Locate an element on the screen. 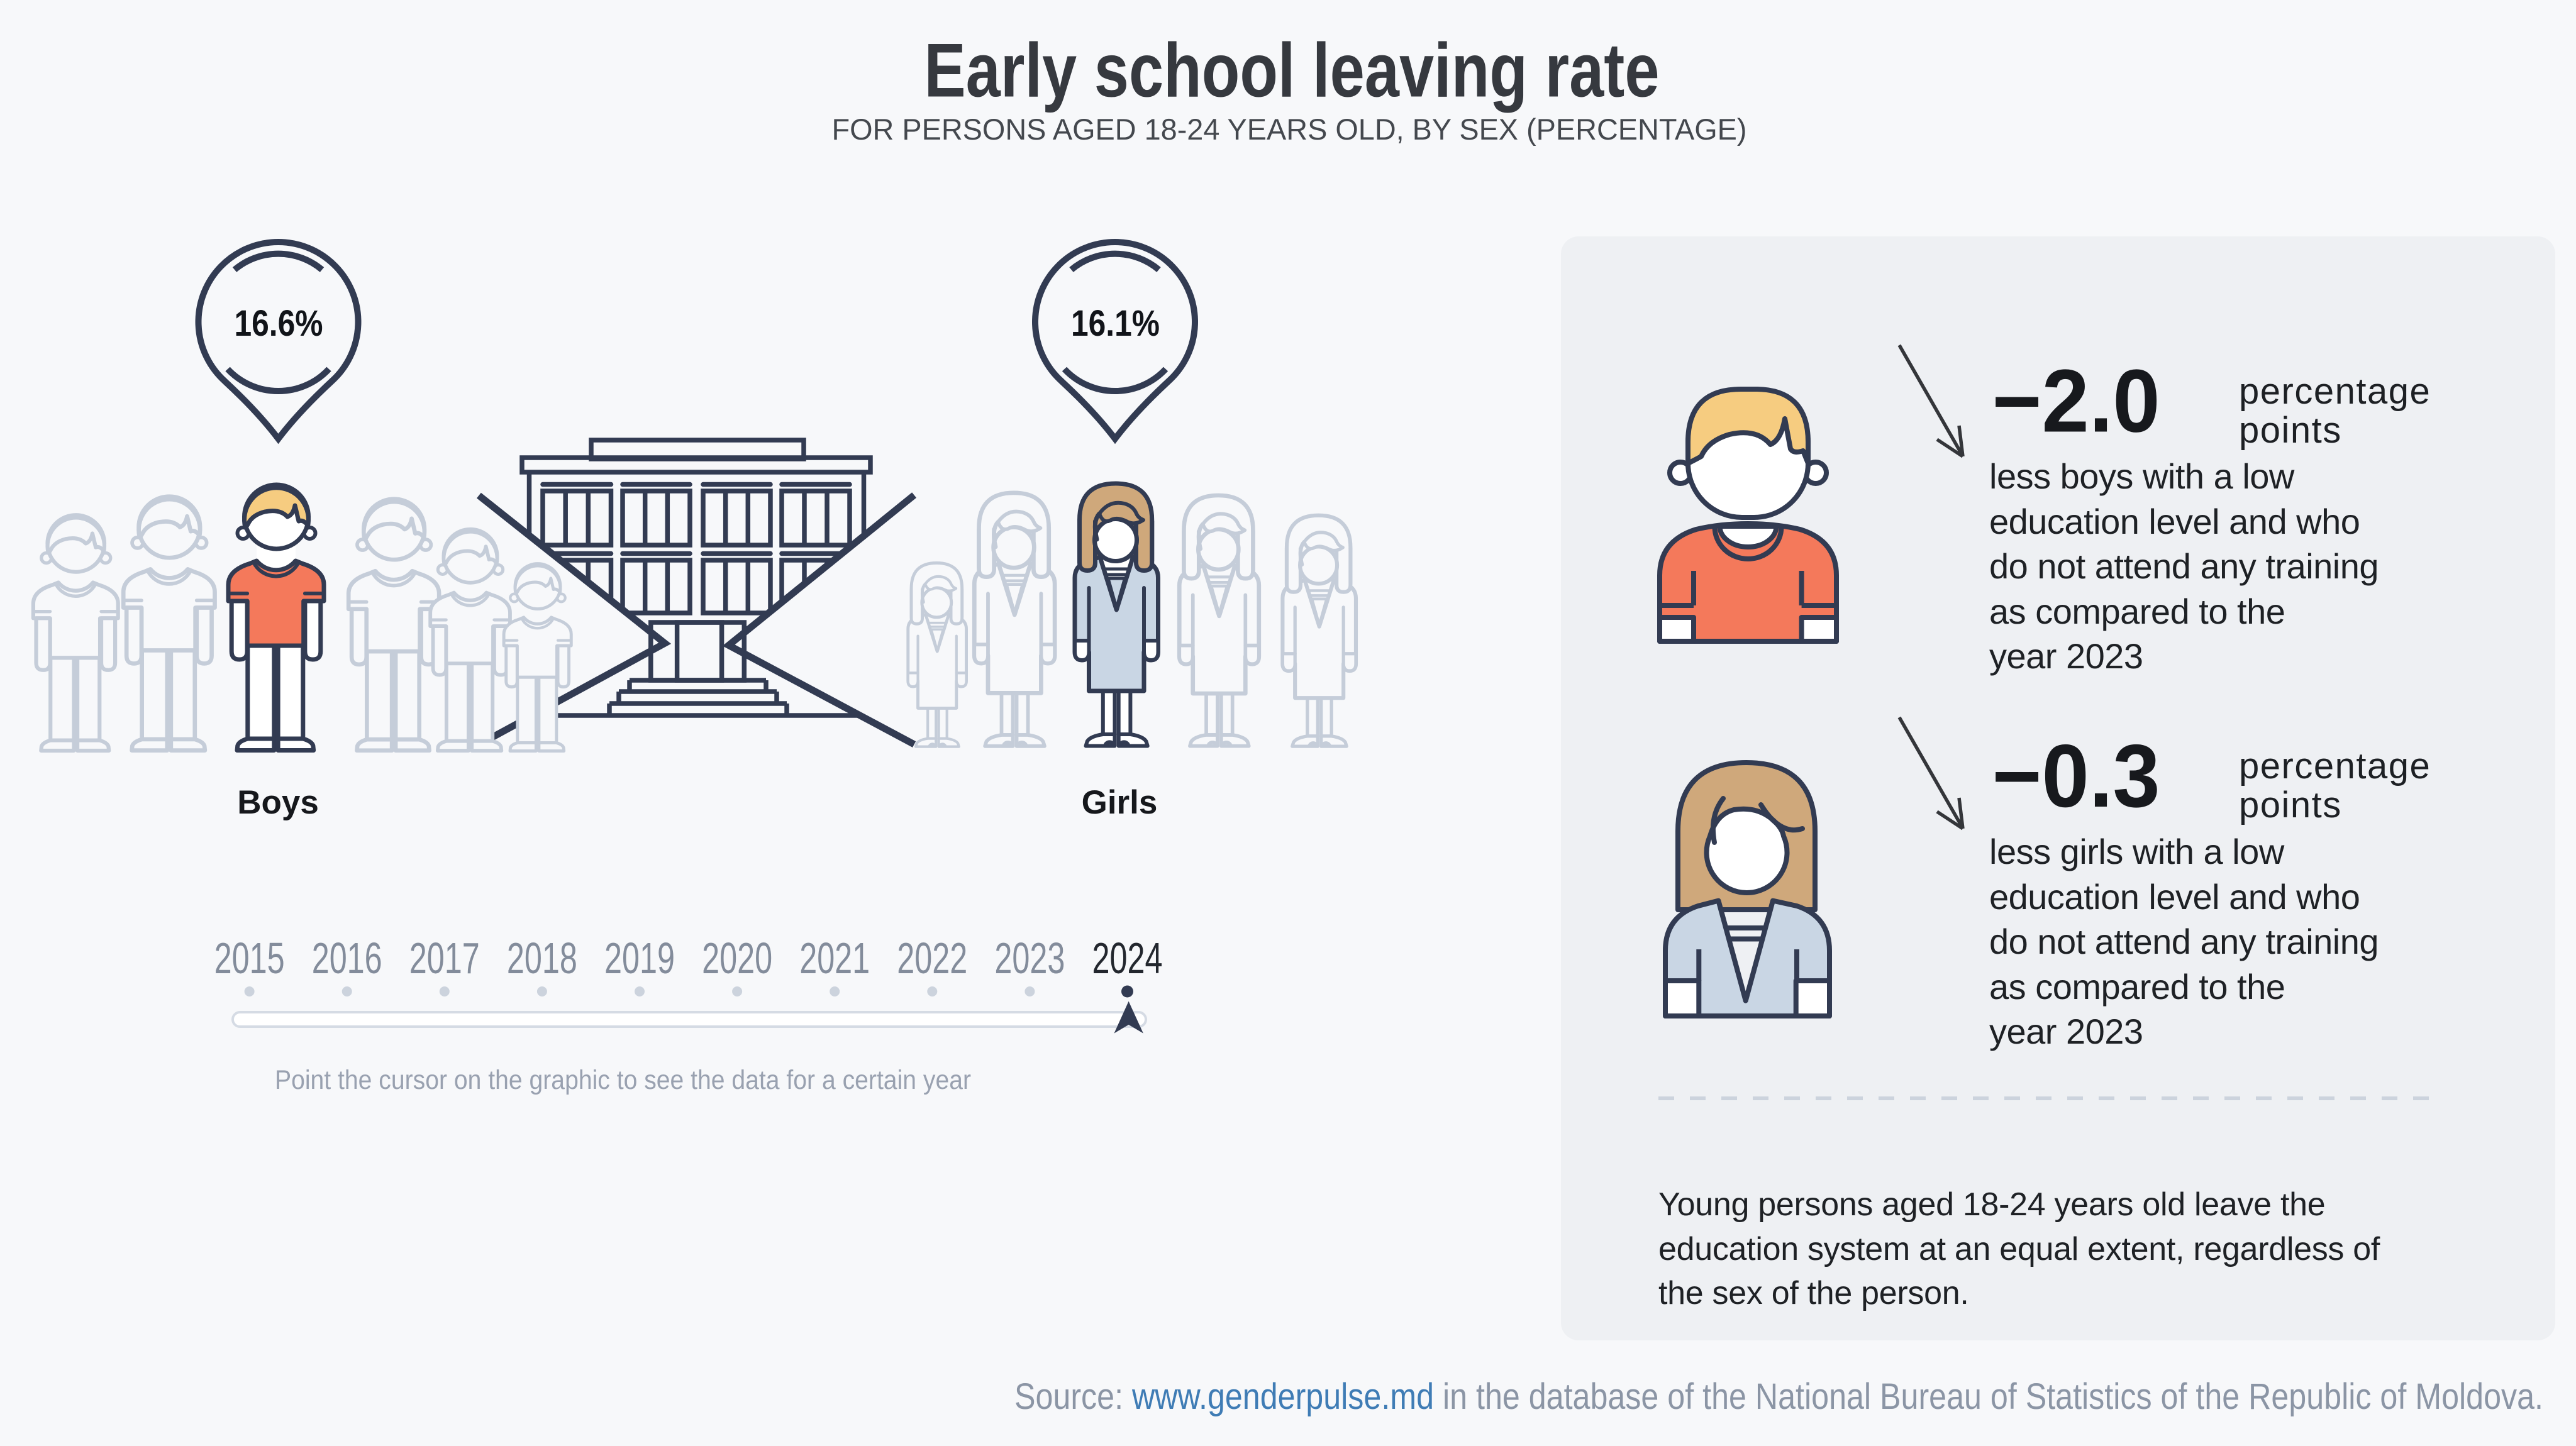 The height and width of the screenshot is (1446, 2576). svg-text: 2018 is located at coordinates (542, 958).